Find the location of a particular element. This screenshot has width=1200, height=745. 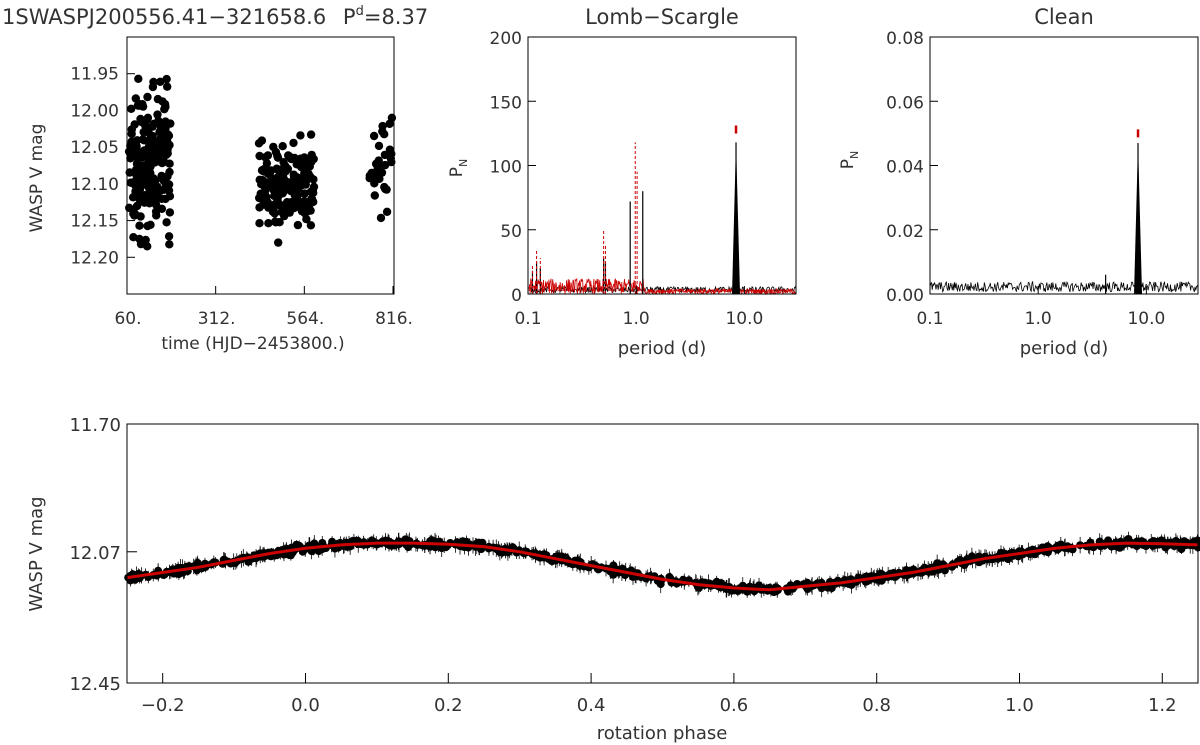

phase-ytick-label: 11.70 is located at coordinates (95, 425).